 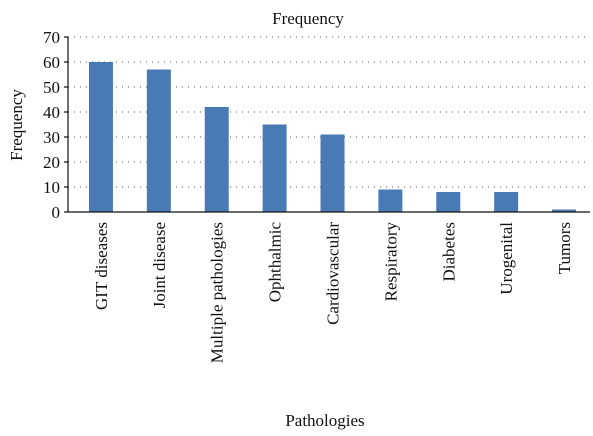 What do you see at coordinates (275, 262) in the screenshot?
I see `x-tick-label: Ophthalmic` at bounding box center [275, 262].